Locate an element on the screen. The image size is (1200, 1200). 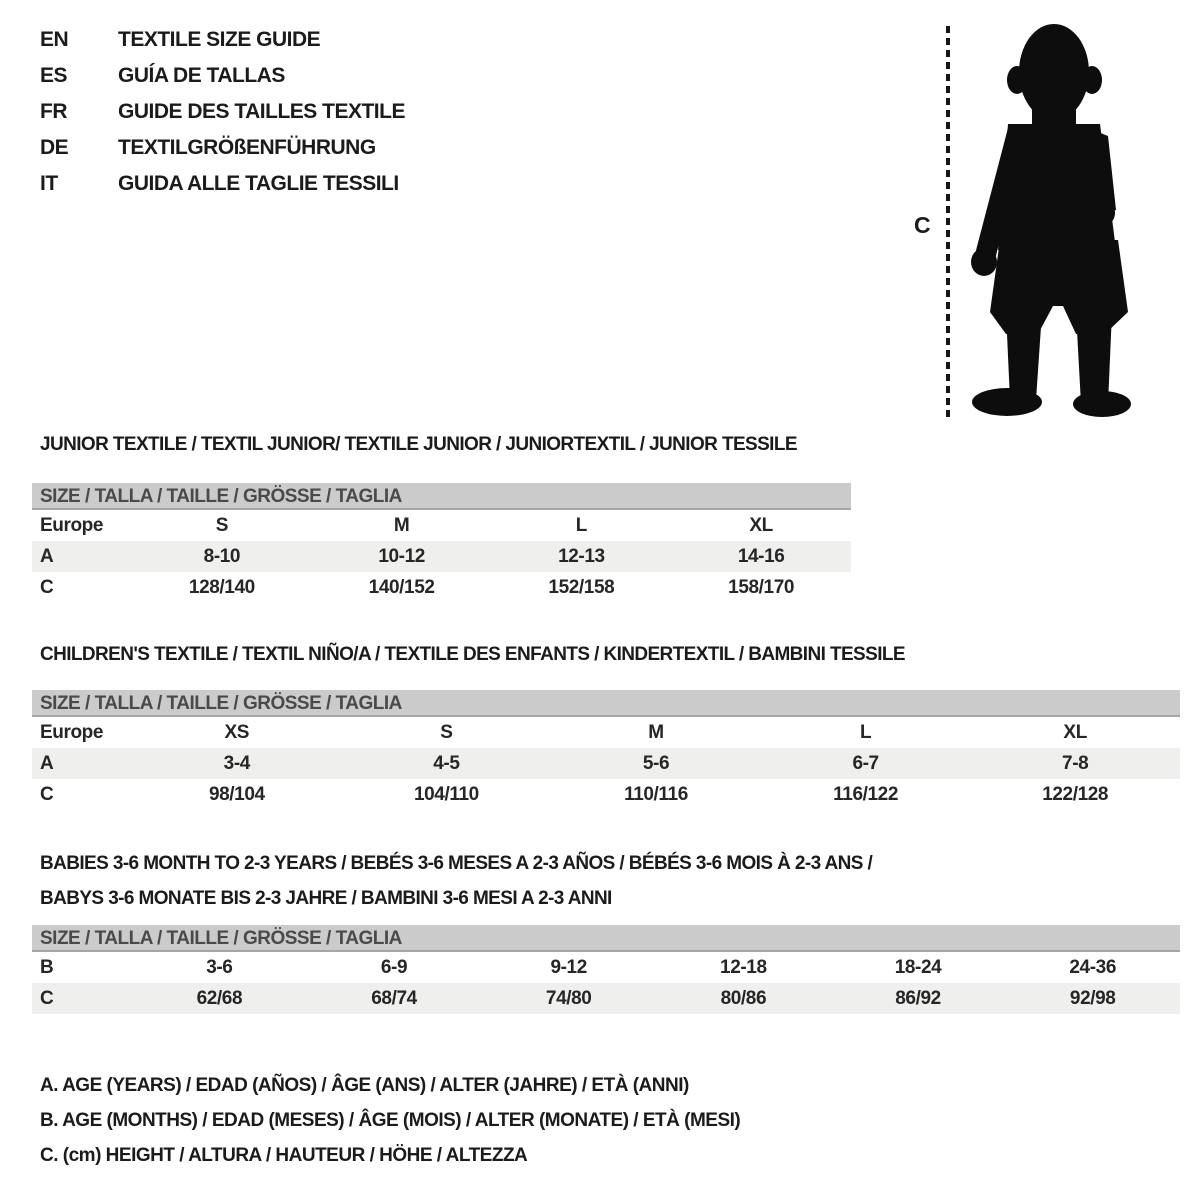
table-row-age-years: A 3-4 4-5 5-6 6-7 7-8 is located at coordinates (606, 763).